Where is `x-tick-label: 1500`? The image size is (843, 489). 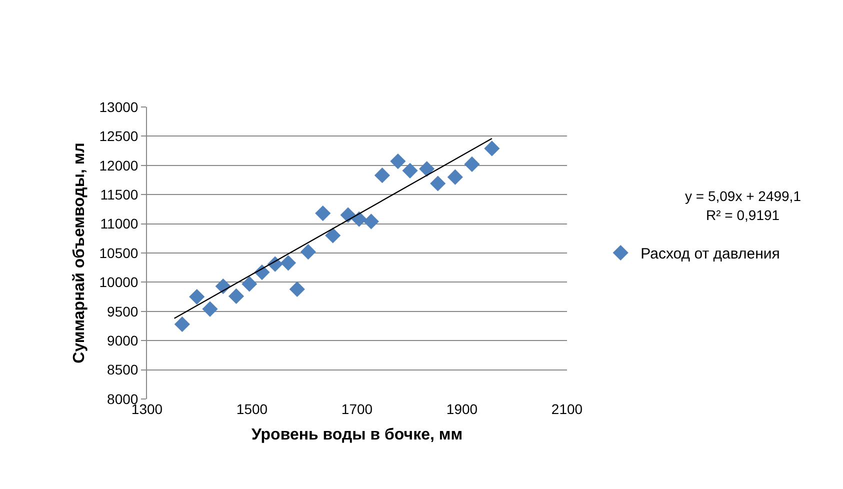
x-tick-label: 1500 is located at coordinates (252, 409).